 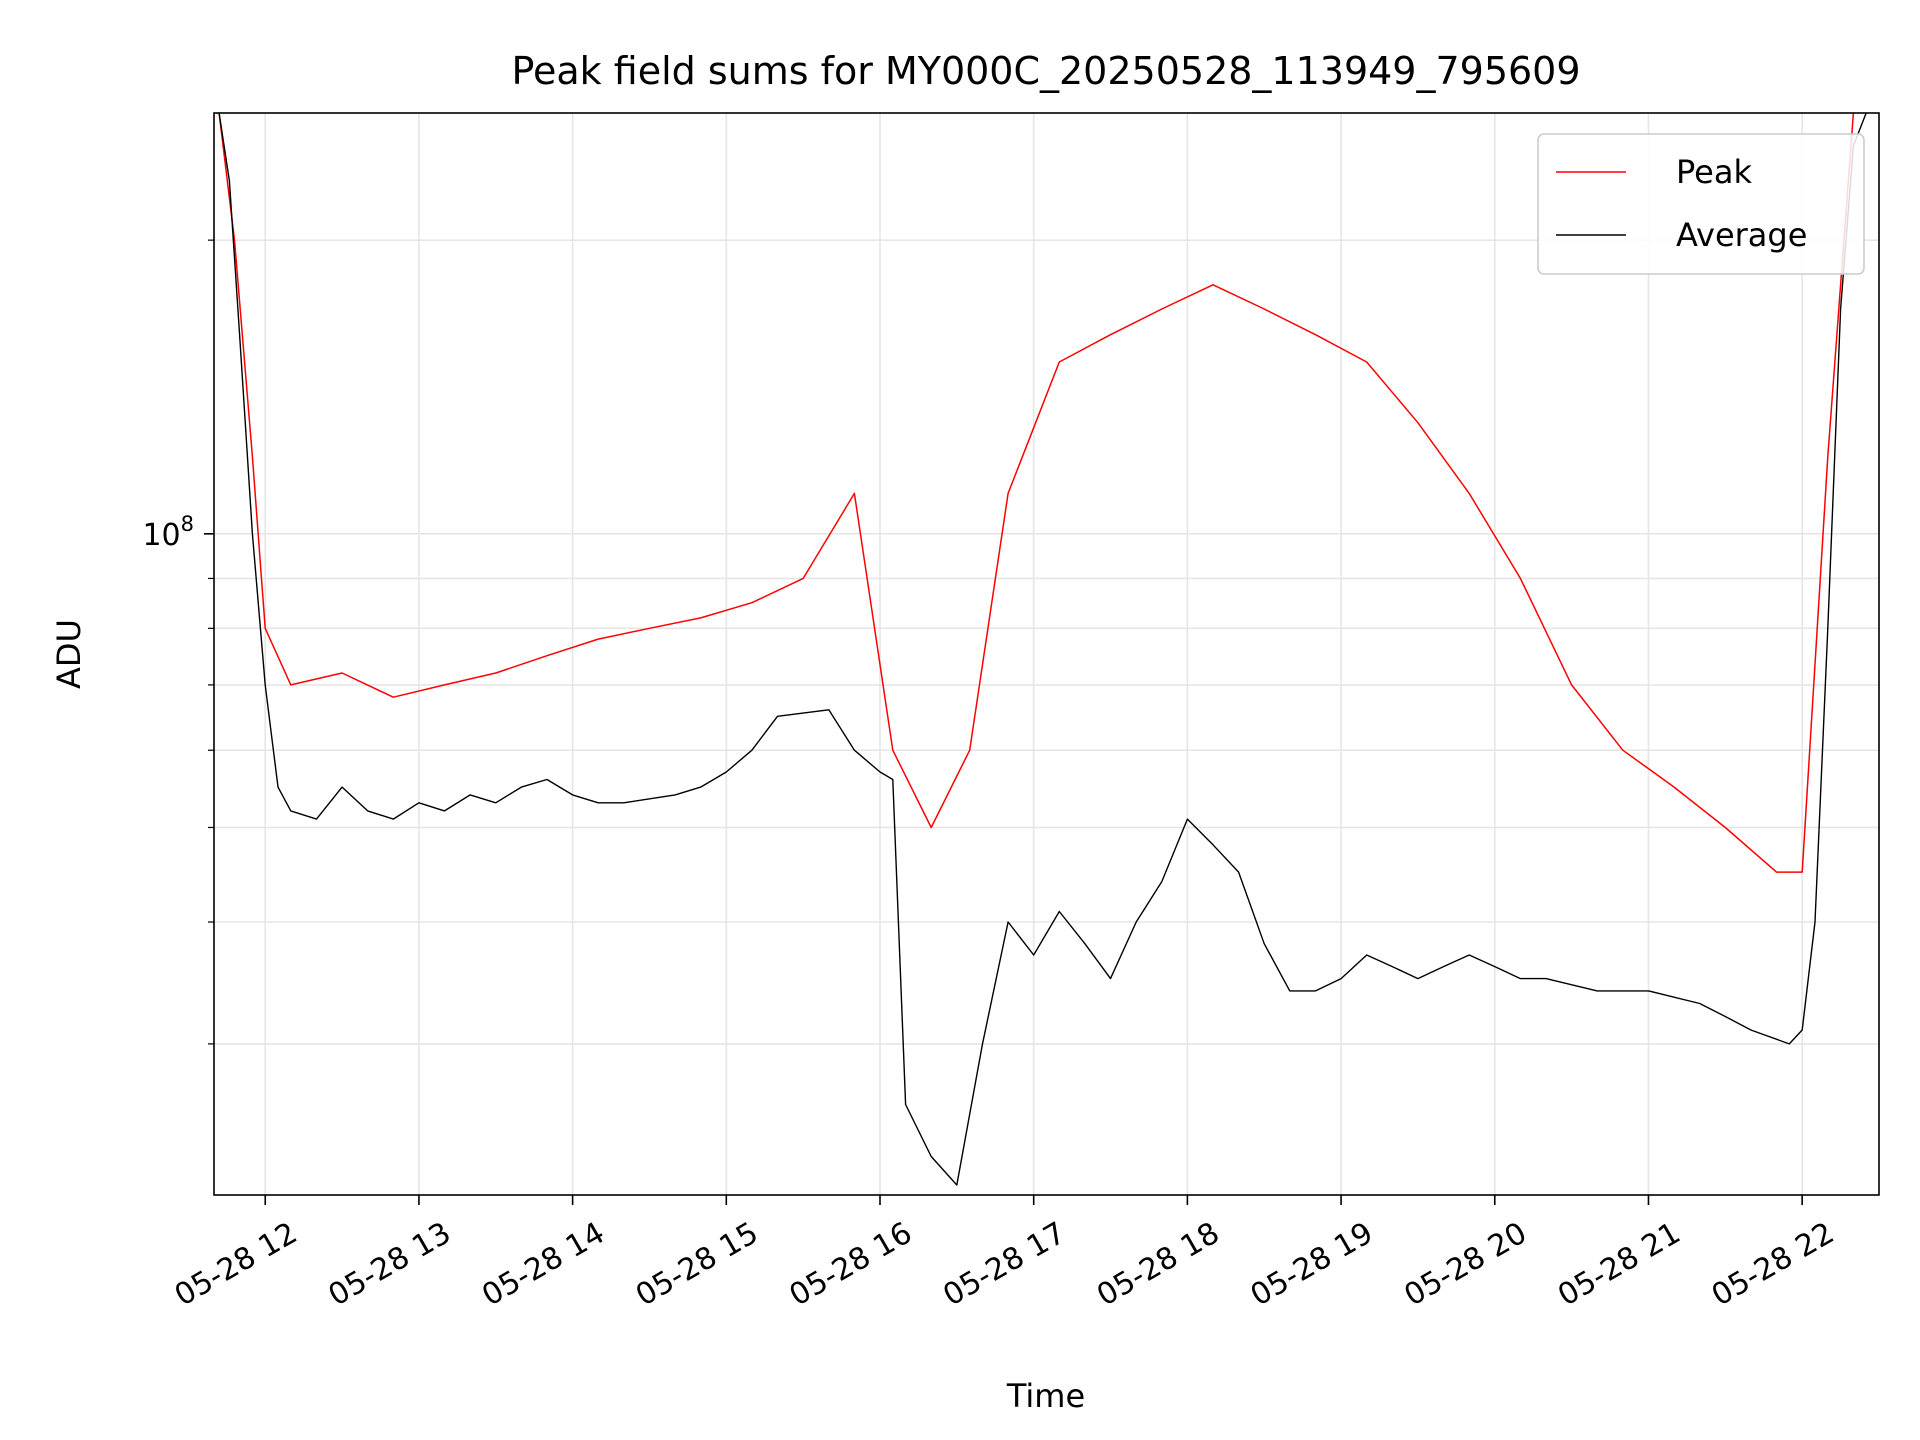 I want to click on legend-box, so click(x=1701, y=204).